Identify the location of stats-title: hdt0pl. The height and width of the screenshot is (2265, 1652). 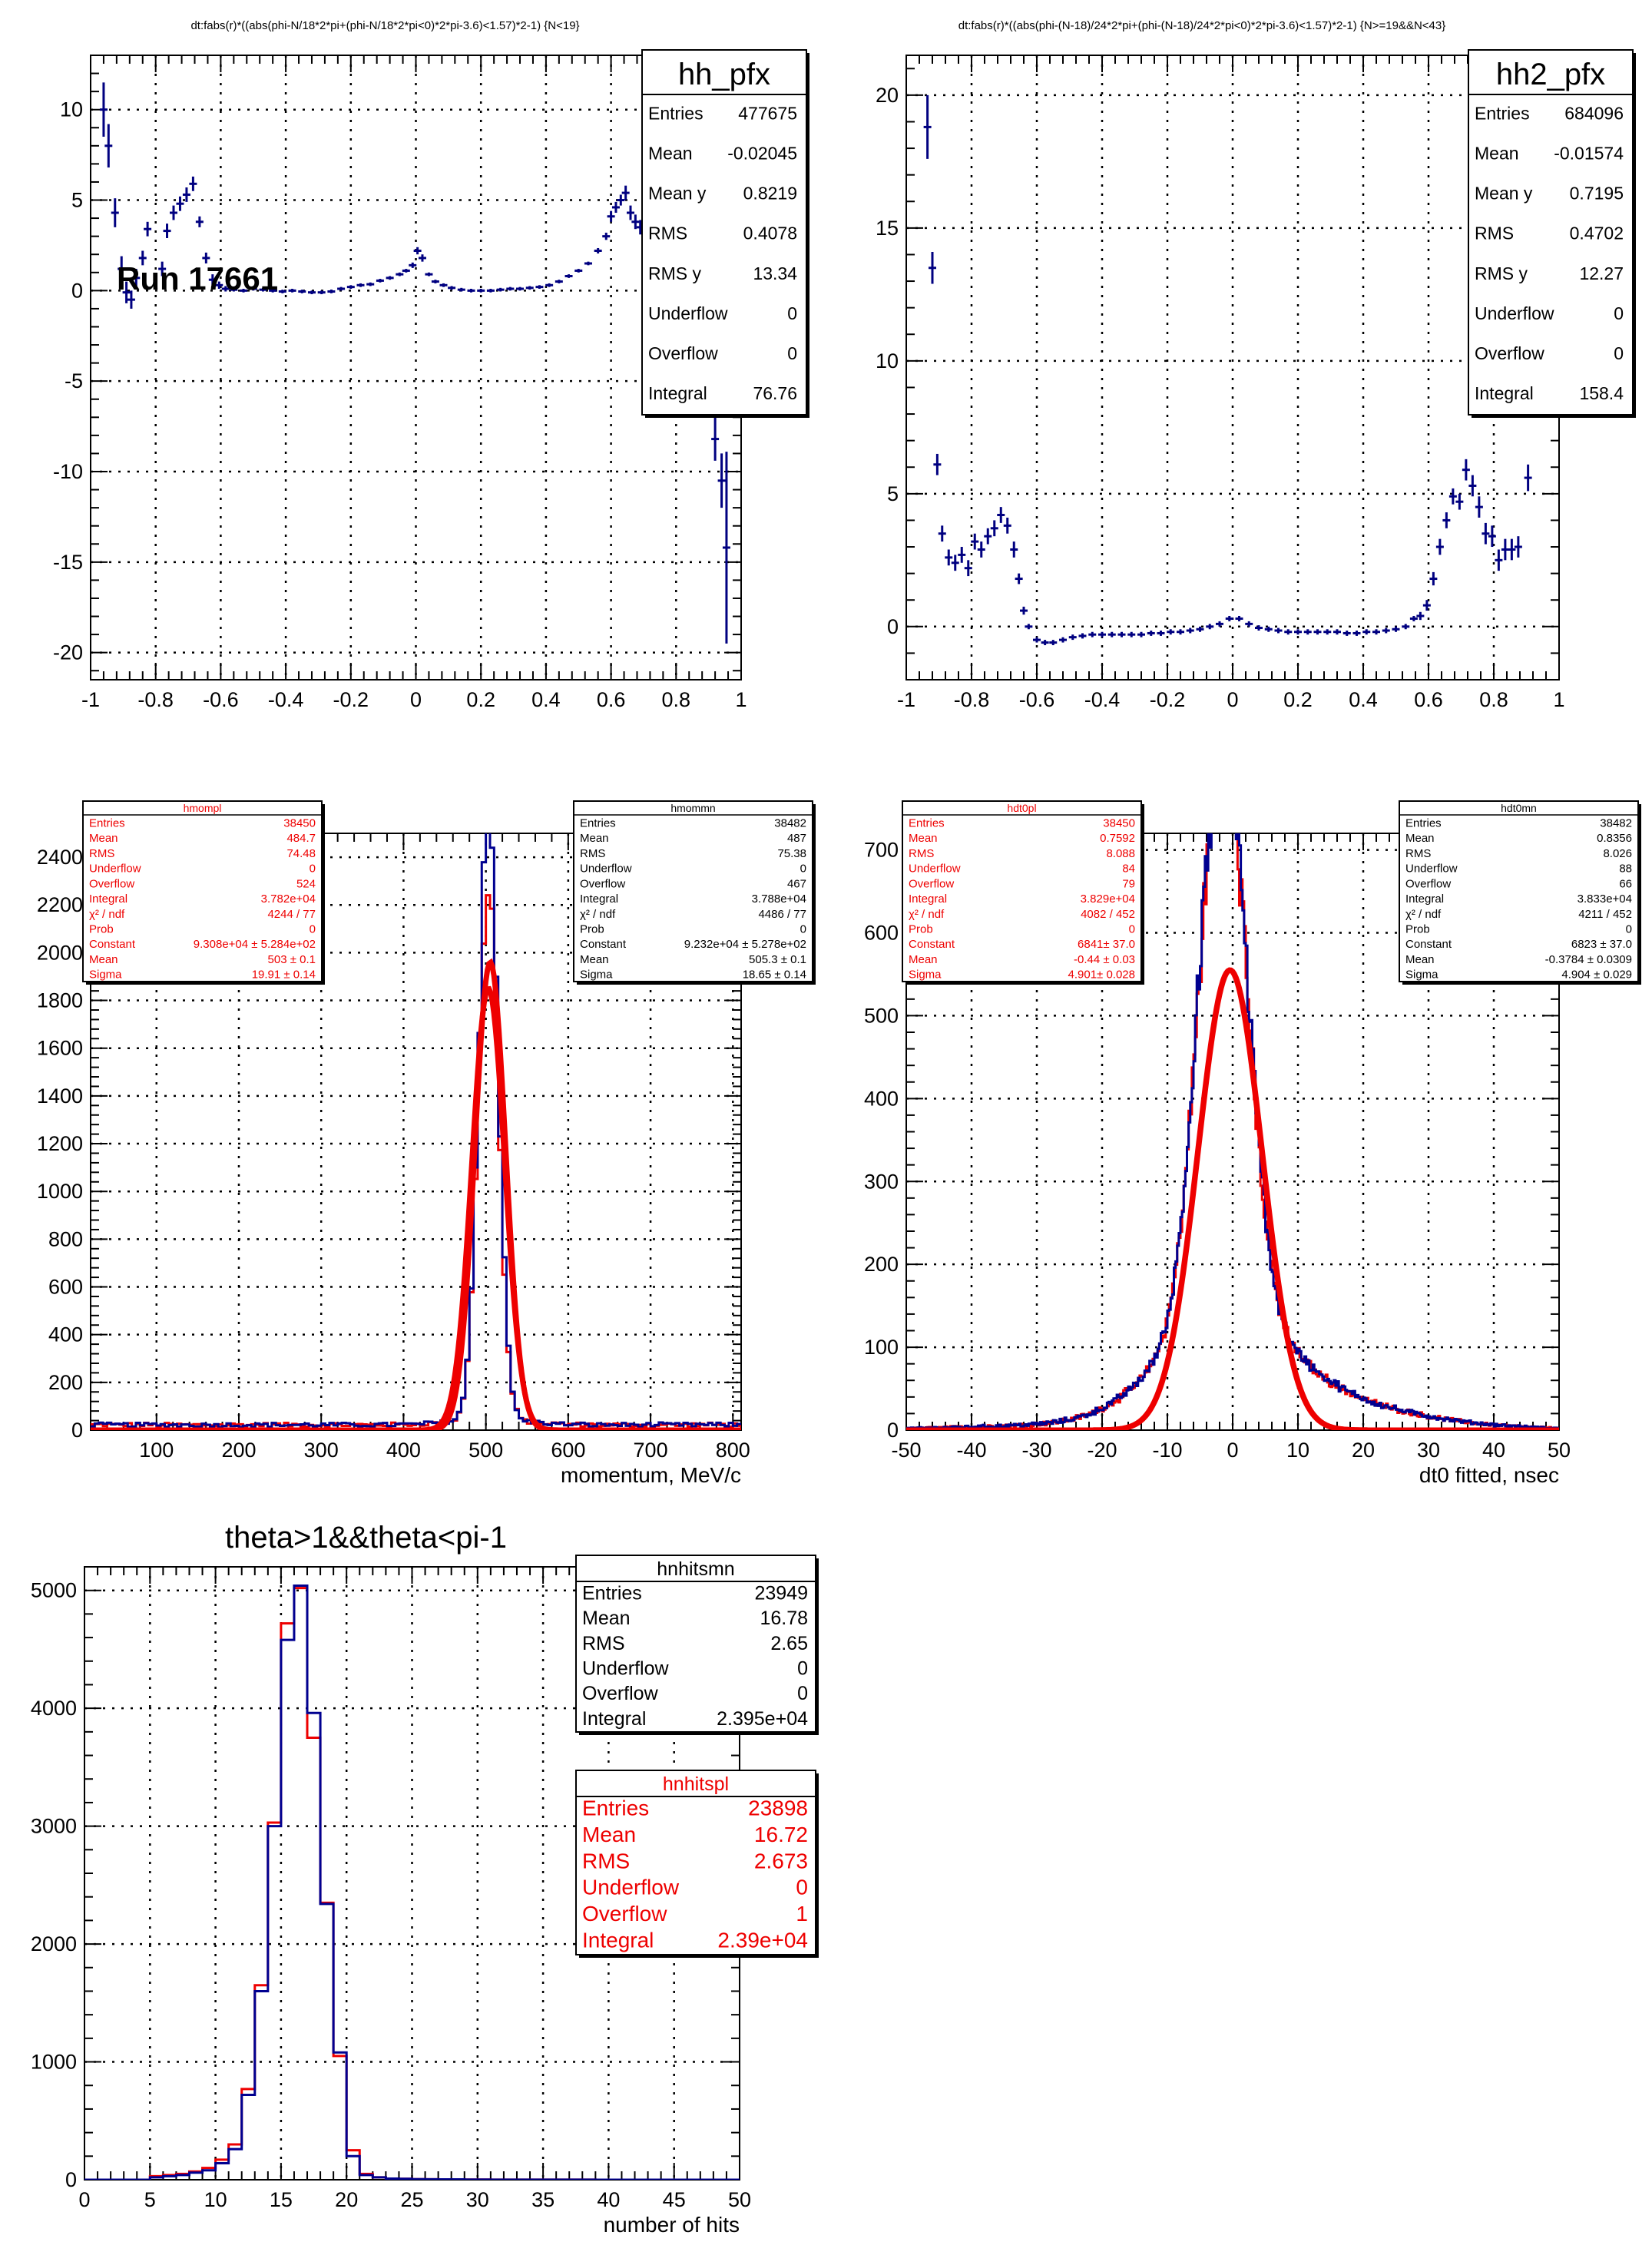
(1022, 808).